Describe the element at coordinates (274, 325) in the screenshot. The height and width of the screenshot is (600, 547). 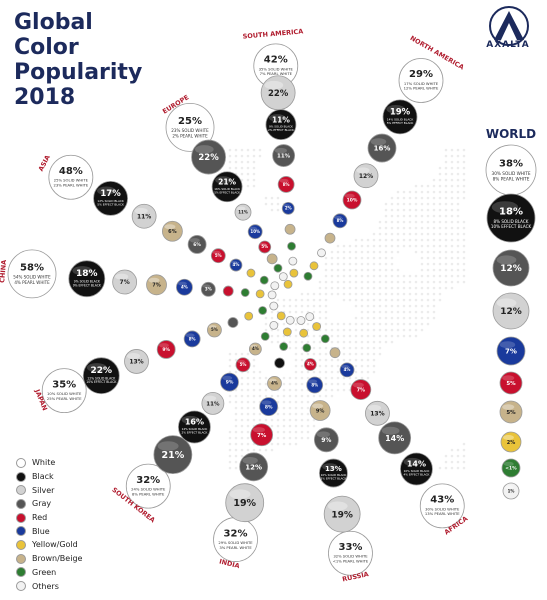
I see `bubble-south-korea-others` at that location.